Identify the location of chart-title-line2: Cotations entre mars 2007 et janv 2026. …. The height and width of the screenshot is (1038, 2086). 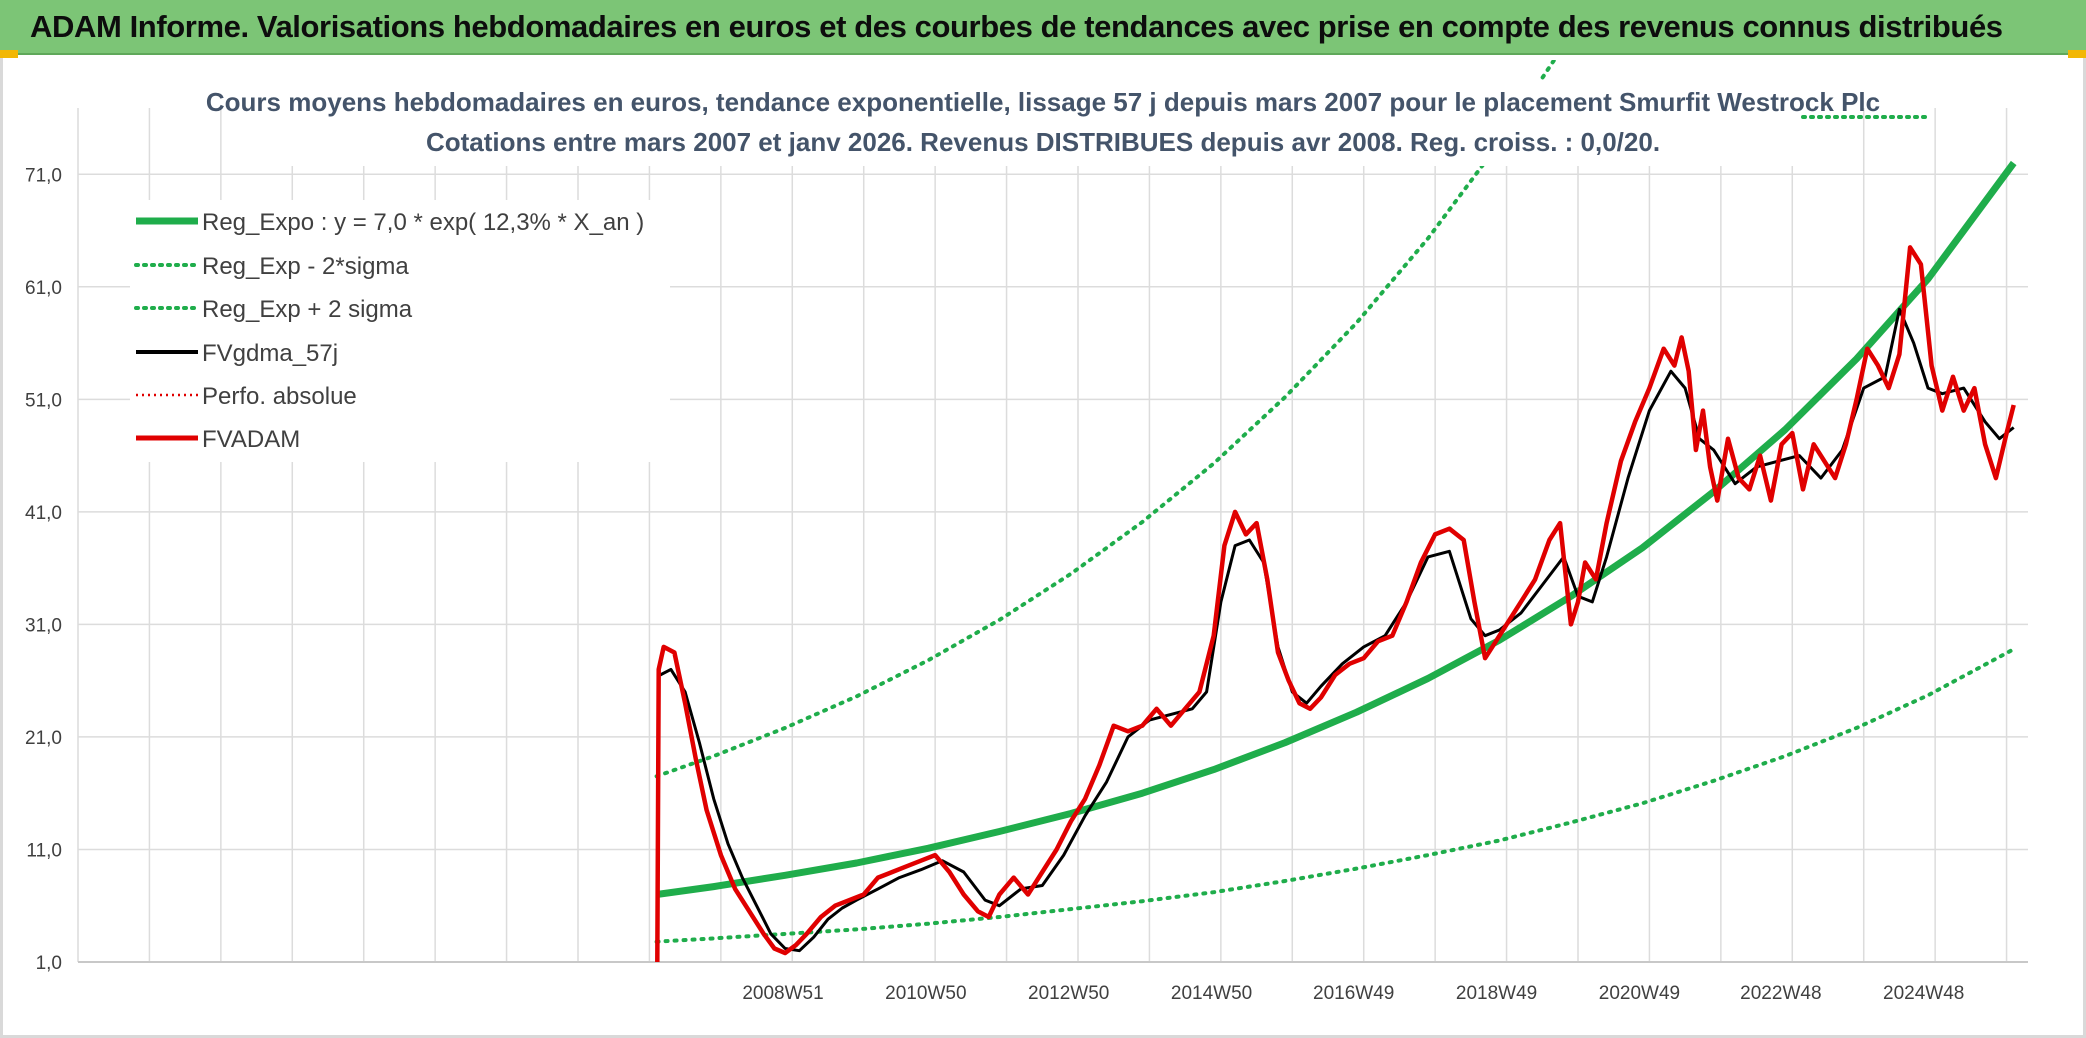
(1043, 142).